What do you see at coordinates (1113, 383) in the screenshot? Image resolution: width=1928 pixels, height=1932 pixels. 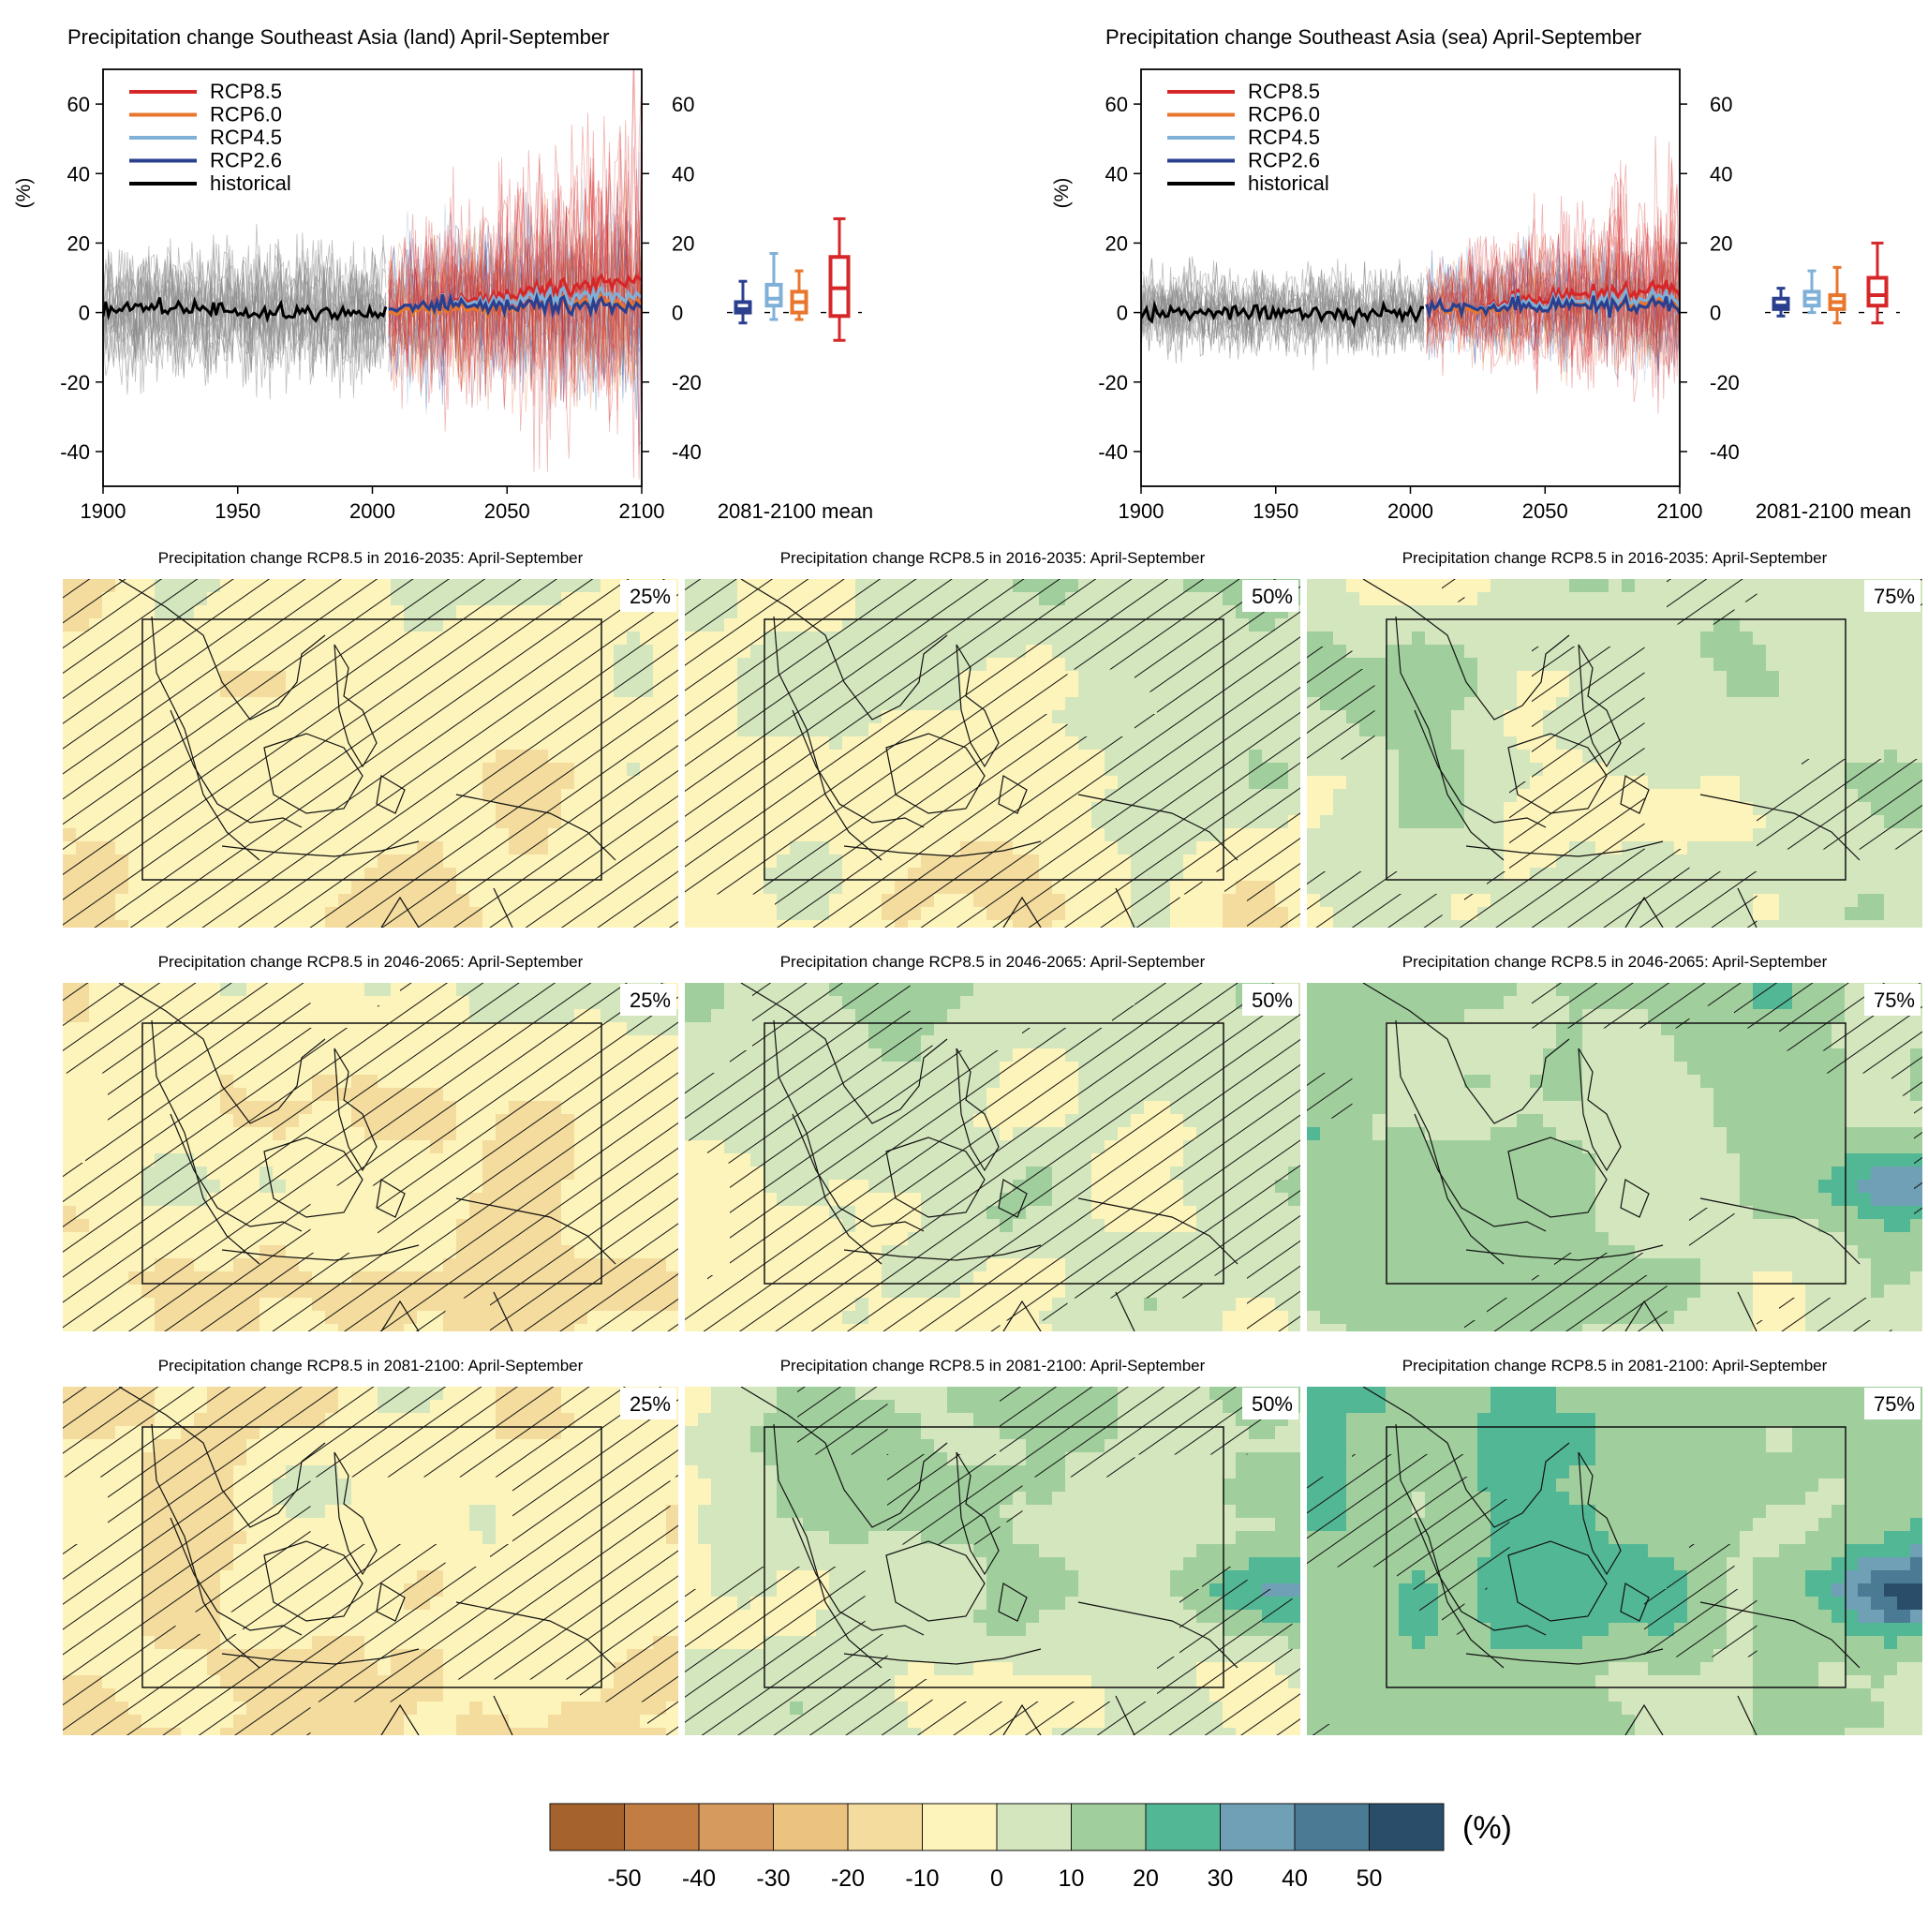 I see `y-tick-label: -20` at bounding box center [1113, 383].